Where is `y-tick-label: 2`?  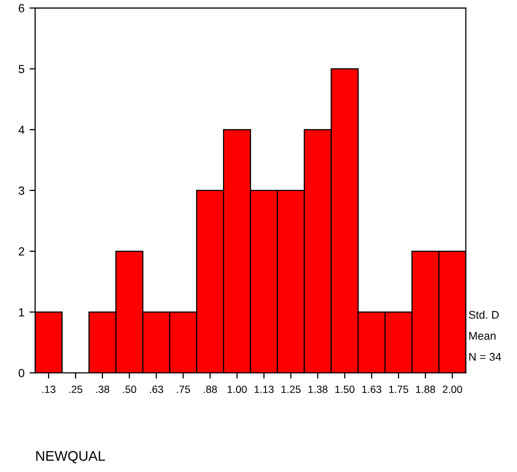
y-tick-label: 2 is located at coordinates (21, 251).